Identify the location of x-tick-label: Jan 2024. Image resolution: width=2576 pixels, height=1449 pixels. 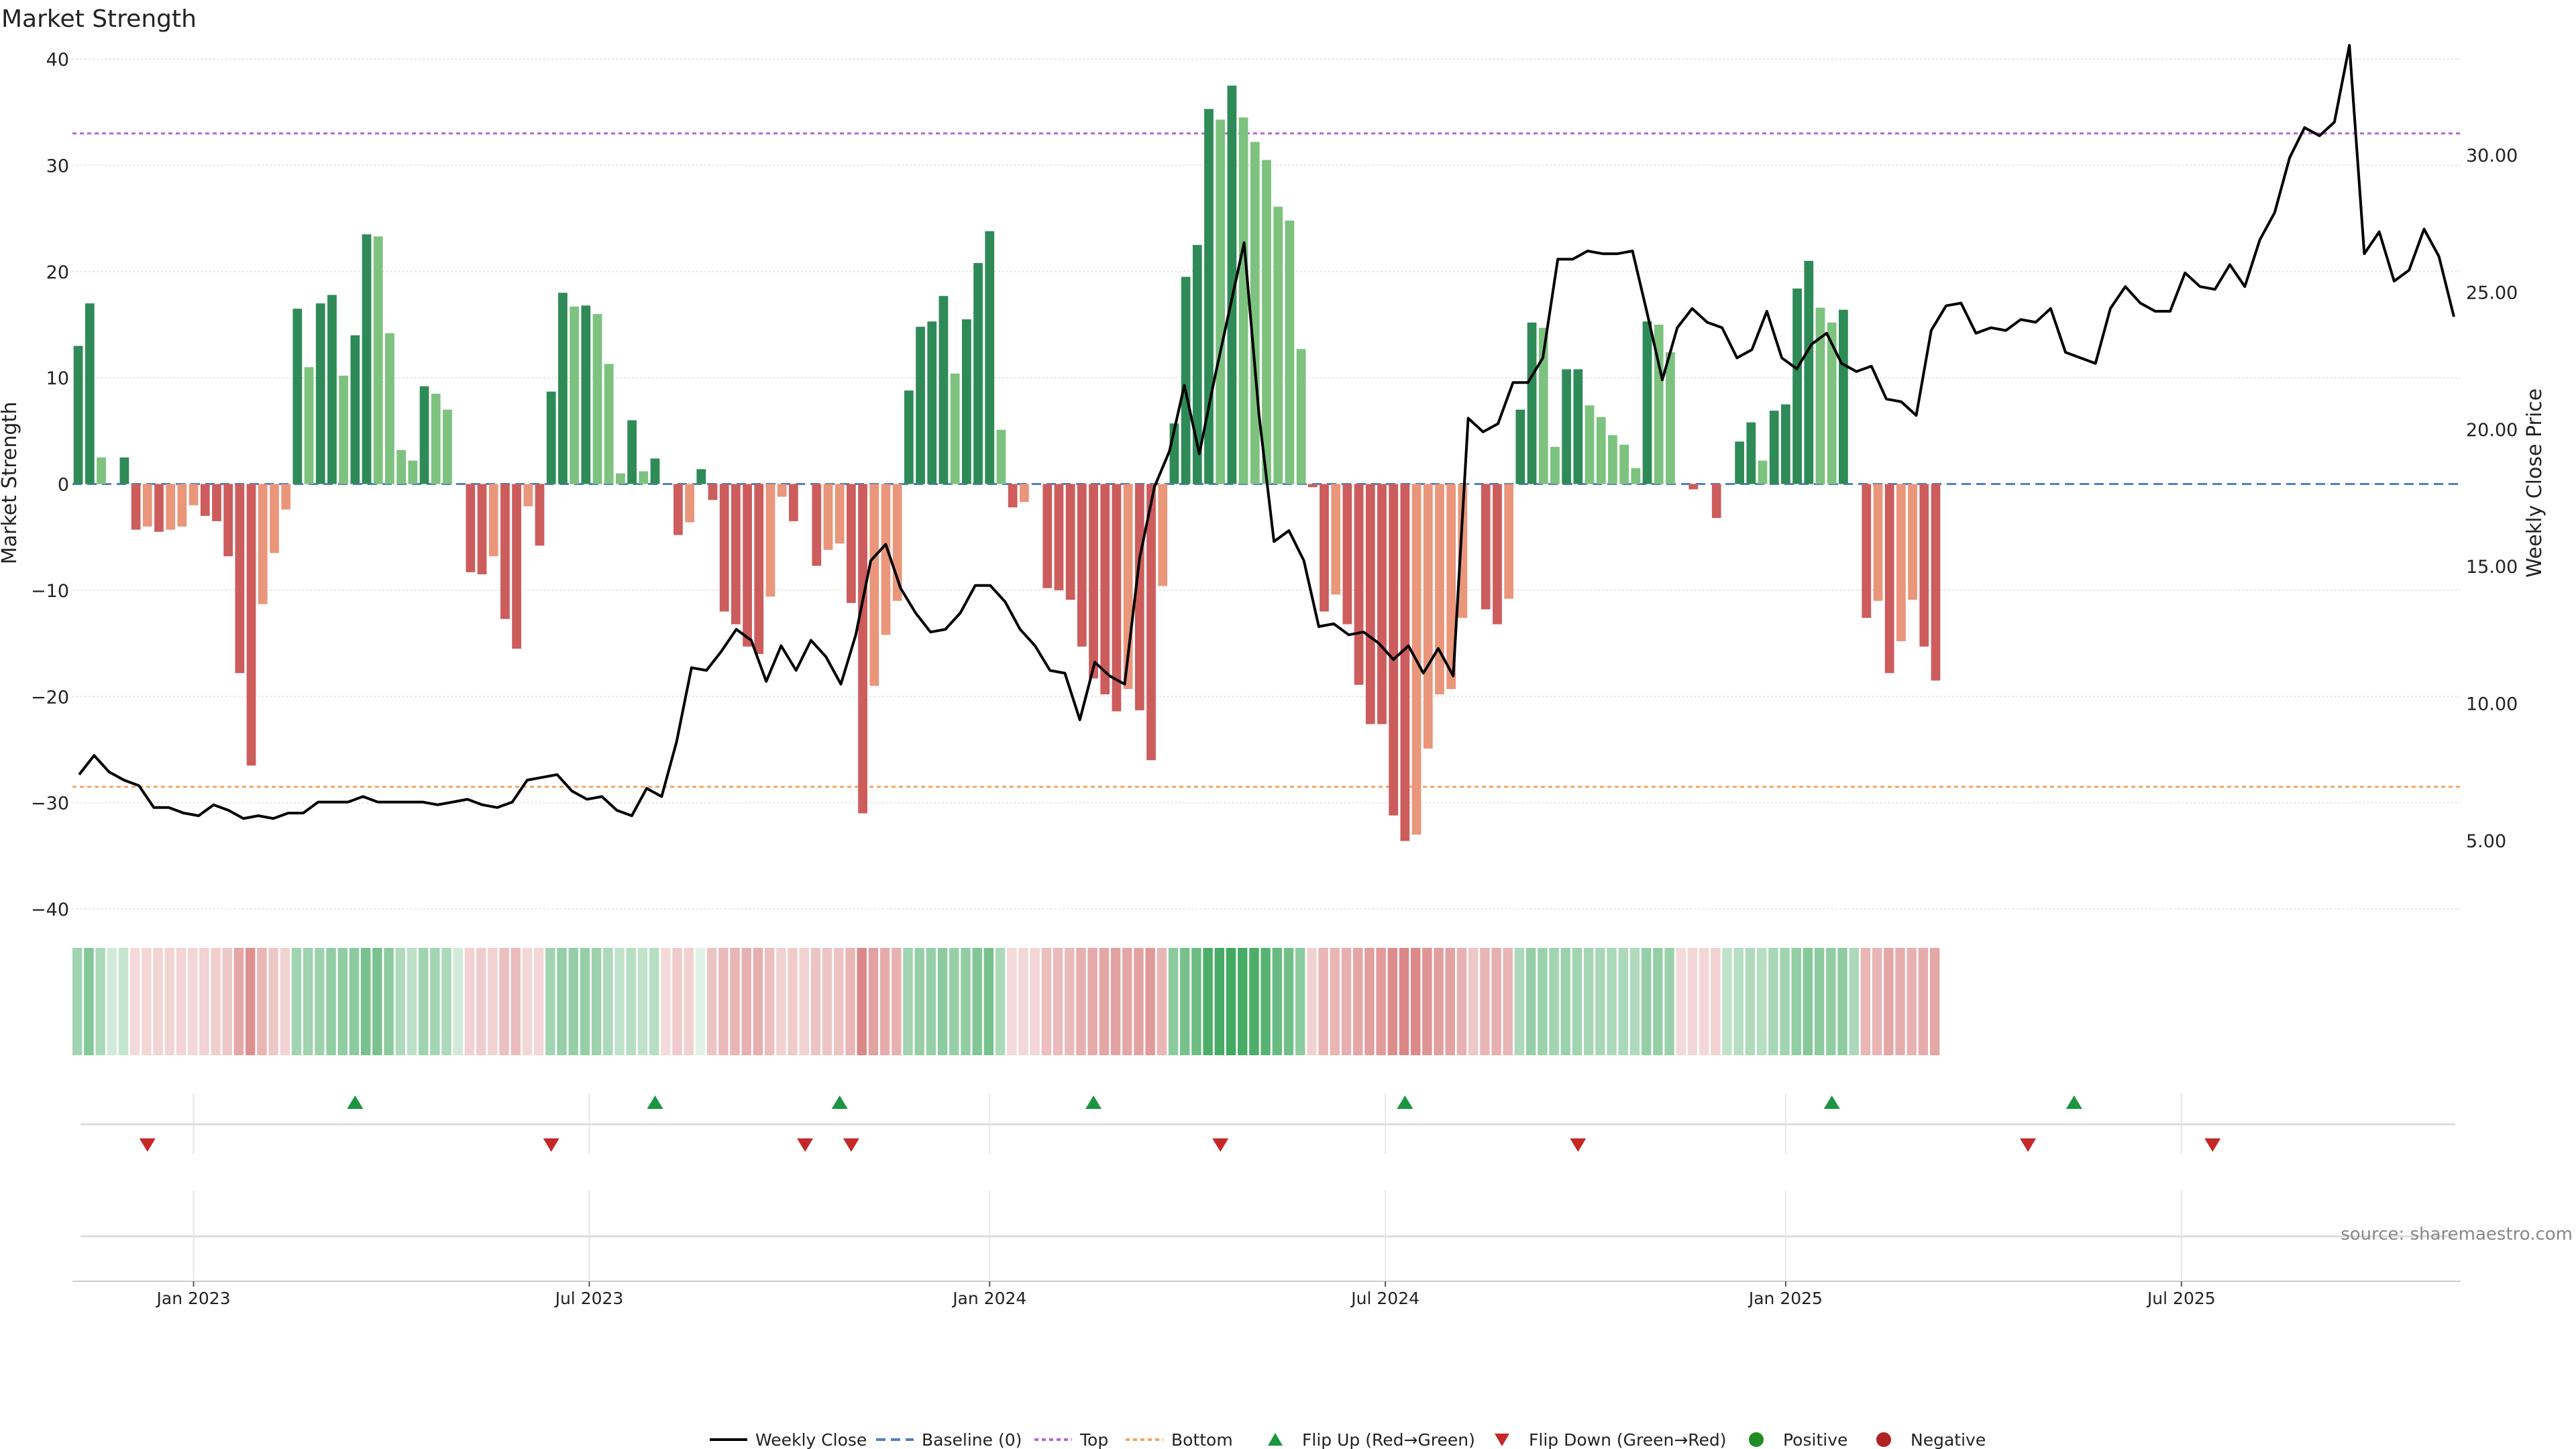
(988, 1298).